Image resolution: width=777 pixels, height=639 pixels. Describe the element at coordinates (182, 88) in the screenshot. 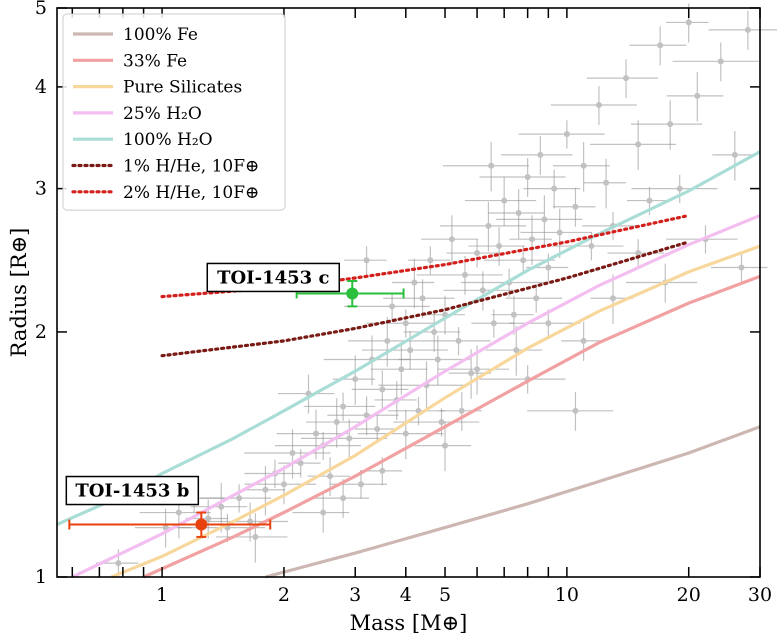

I see `legend-label: Pure Silicates` at that location.